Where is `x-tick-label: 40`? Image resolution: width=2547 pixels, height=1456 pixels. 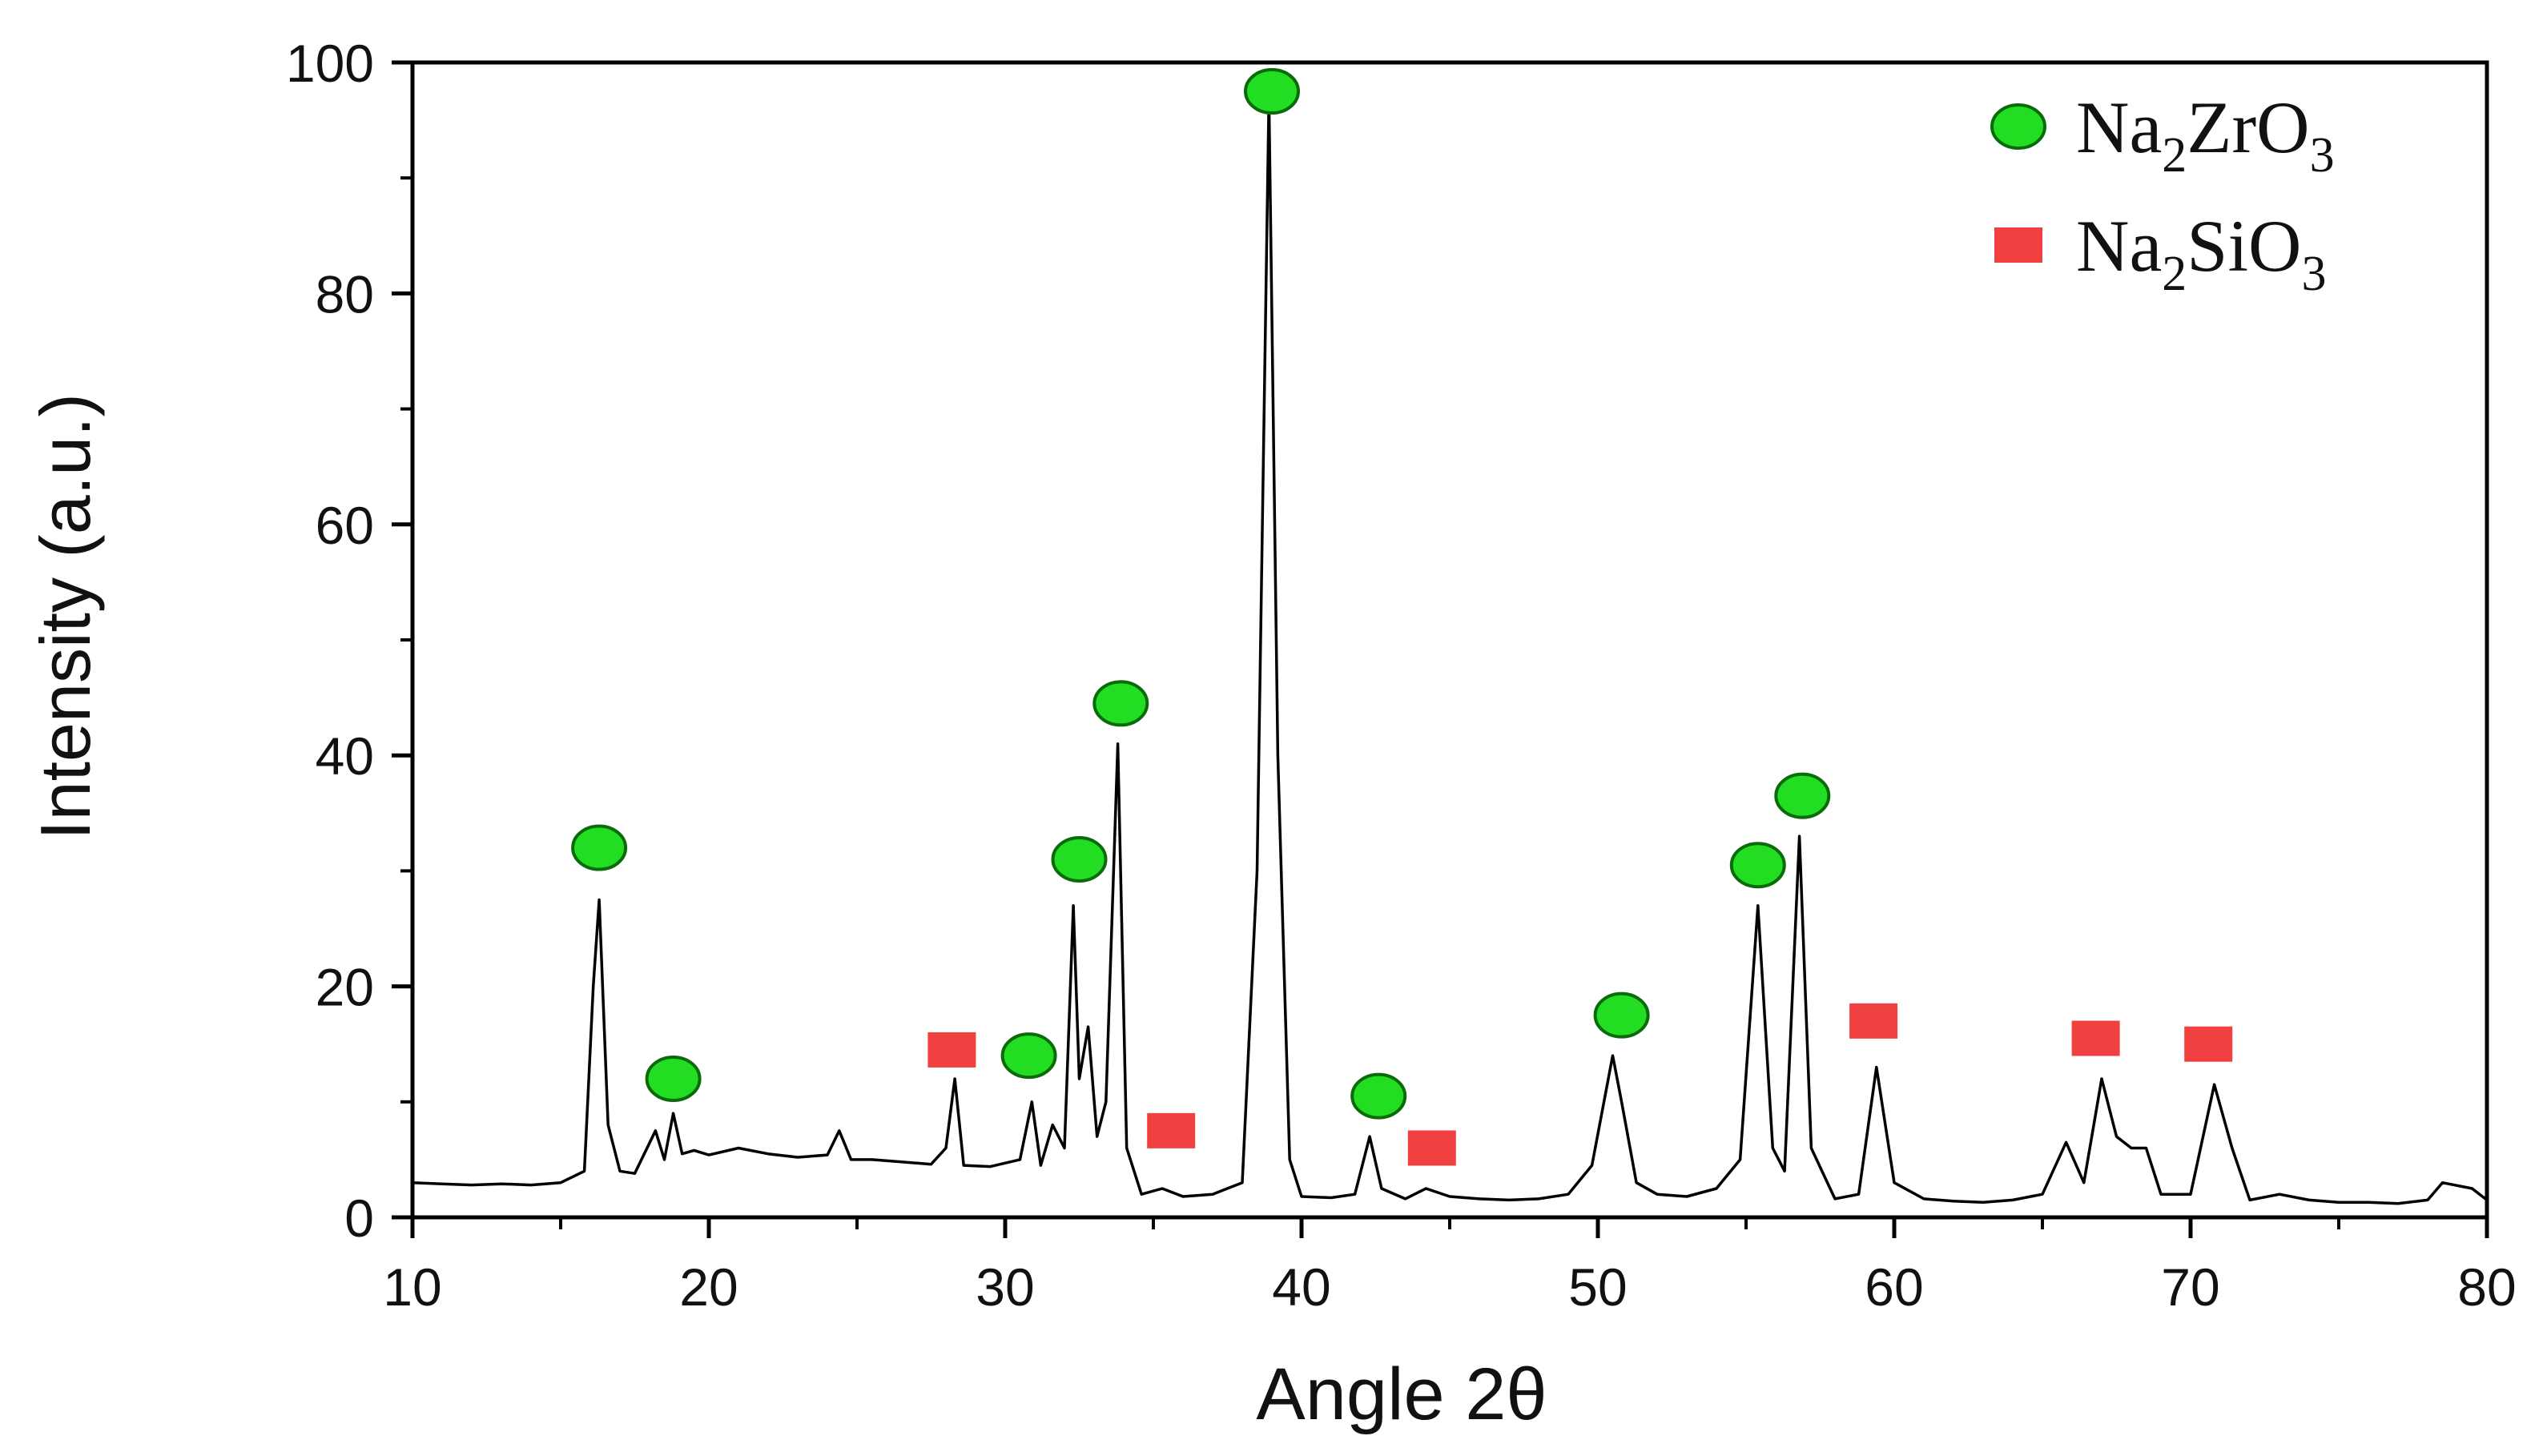
x-tick-label: 40 is located at coordinates (1301, 1287).